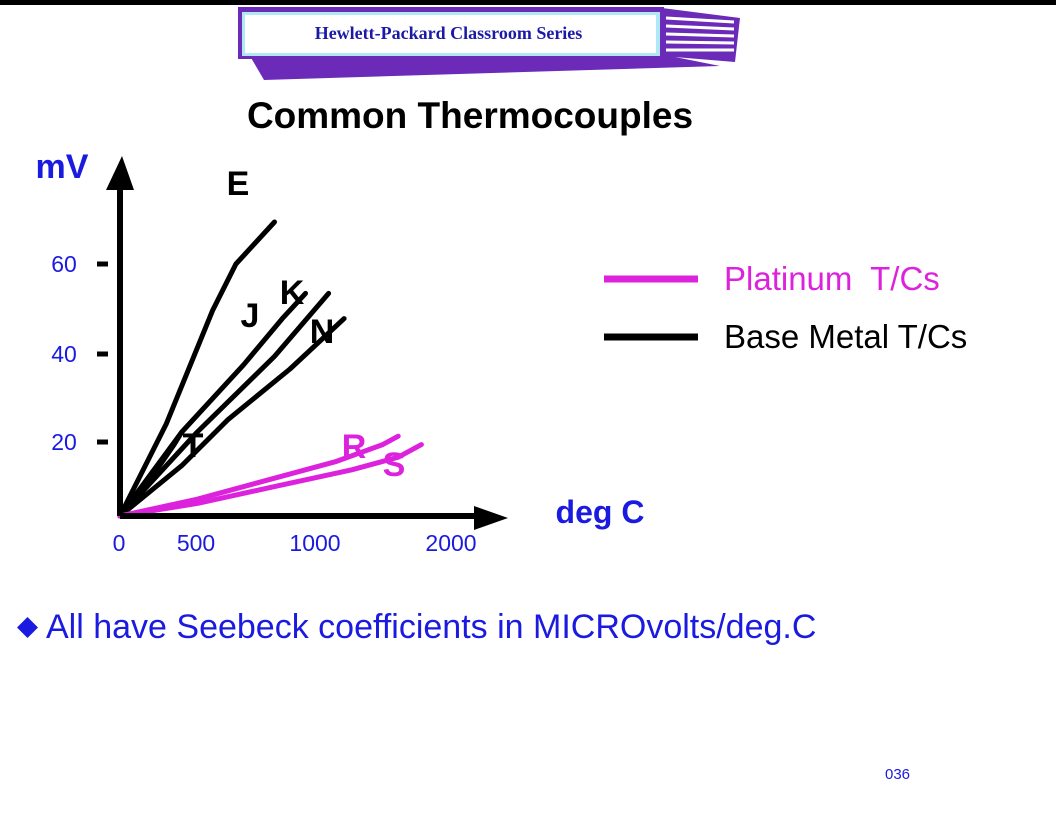 The height and width of the screenshot is (816, 1056). Describe the element at coordinates (600, 512) in the screenshot. I see `x-axis-label: deg C` at that location.